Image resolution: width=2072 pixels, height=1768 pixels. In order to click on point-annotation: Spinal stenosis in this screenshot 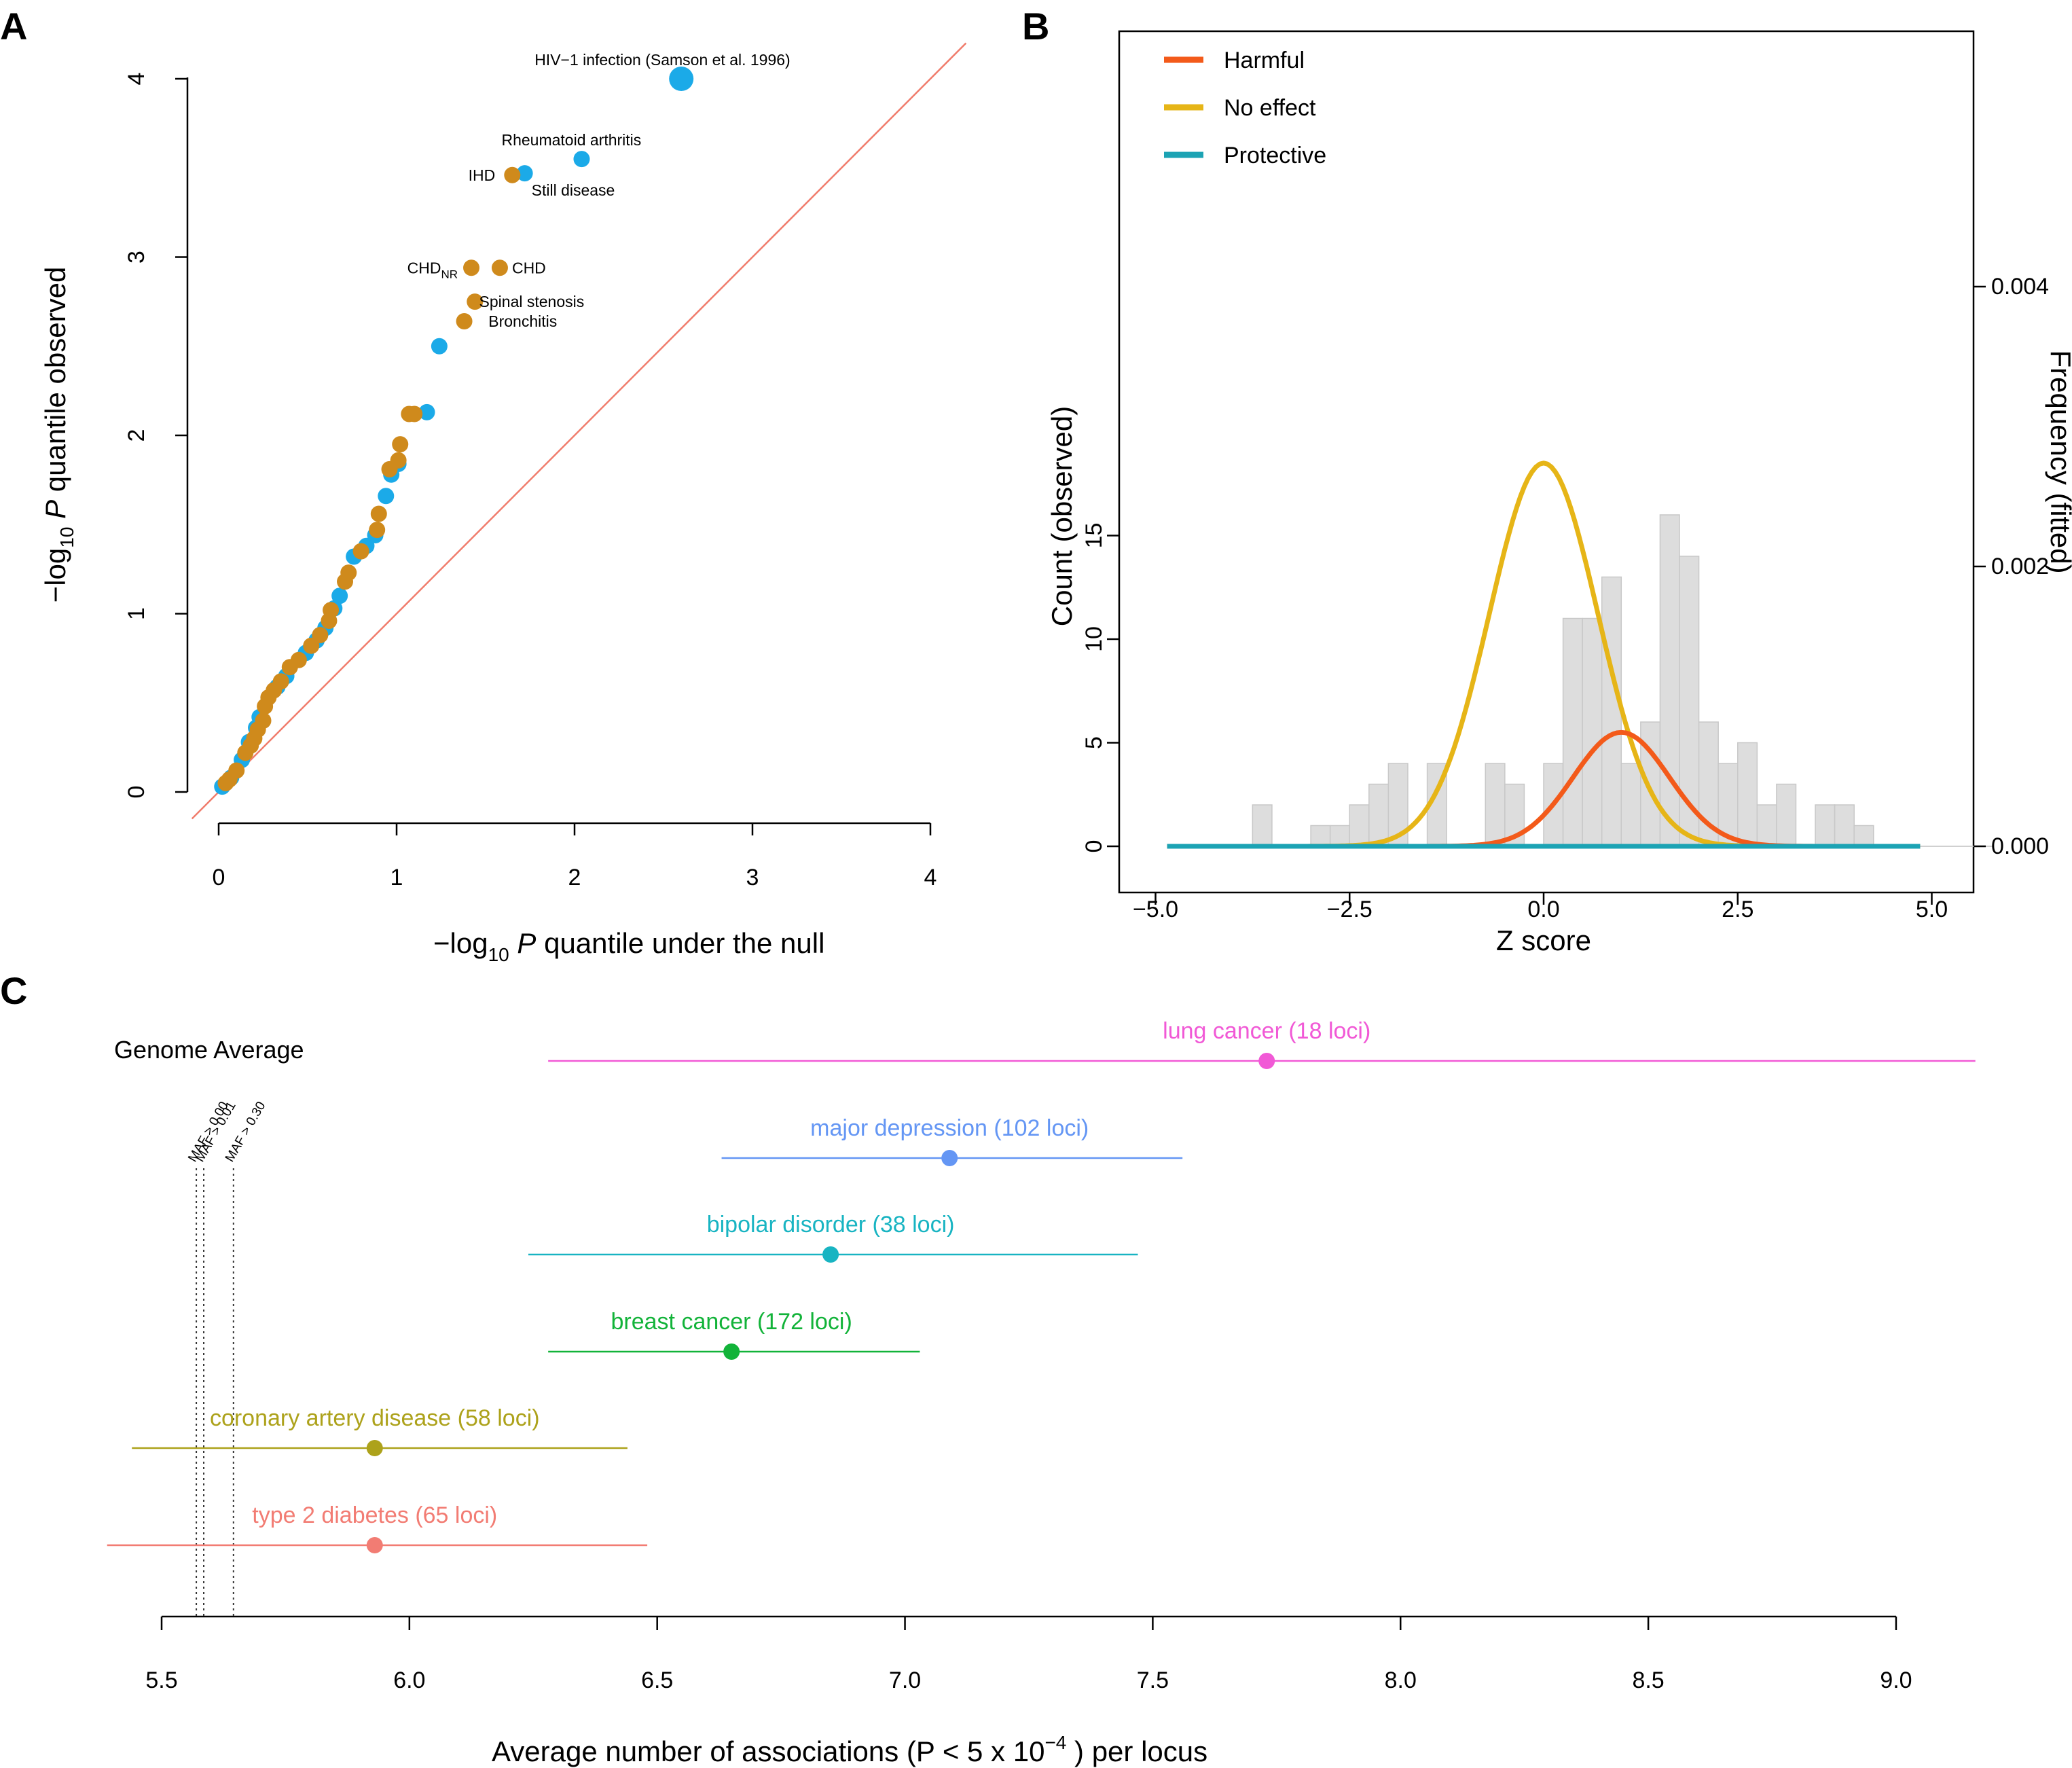, I will do `click(532, 301)`.